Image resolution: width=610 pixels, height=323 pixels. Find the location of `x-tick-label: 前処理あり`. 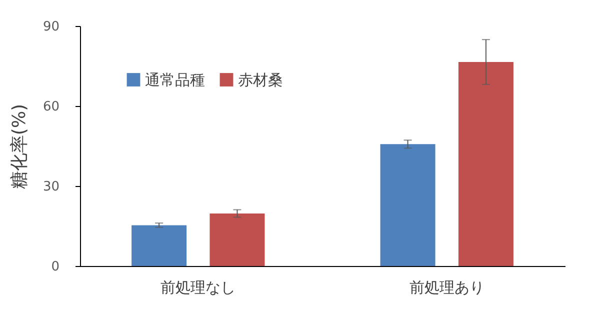

x-tick-label: 前処理あり is located at coordinates (446, 287).